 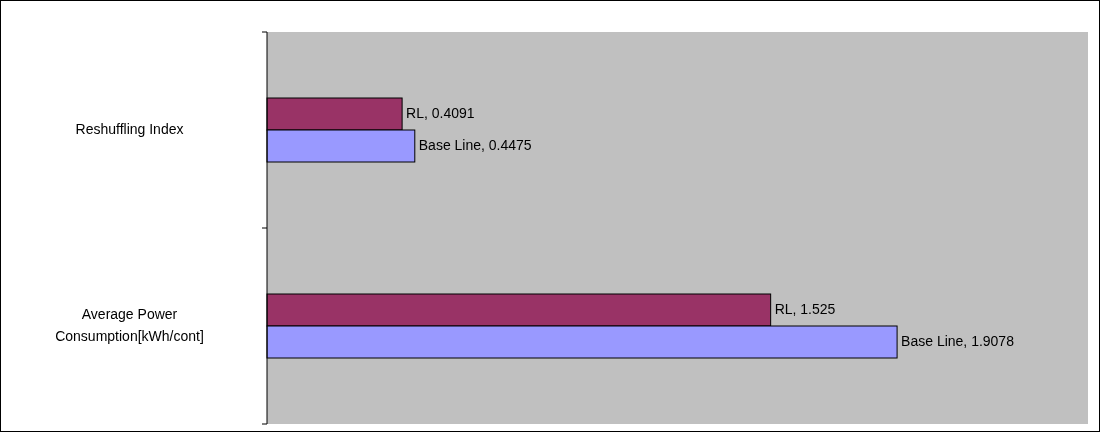 What do you see at coordinates (129, 128) in the screenshot?
I see `y-tick-label: Reshuffling Index` at bounding box center [129, 128].